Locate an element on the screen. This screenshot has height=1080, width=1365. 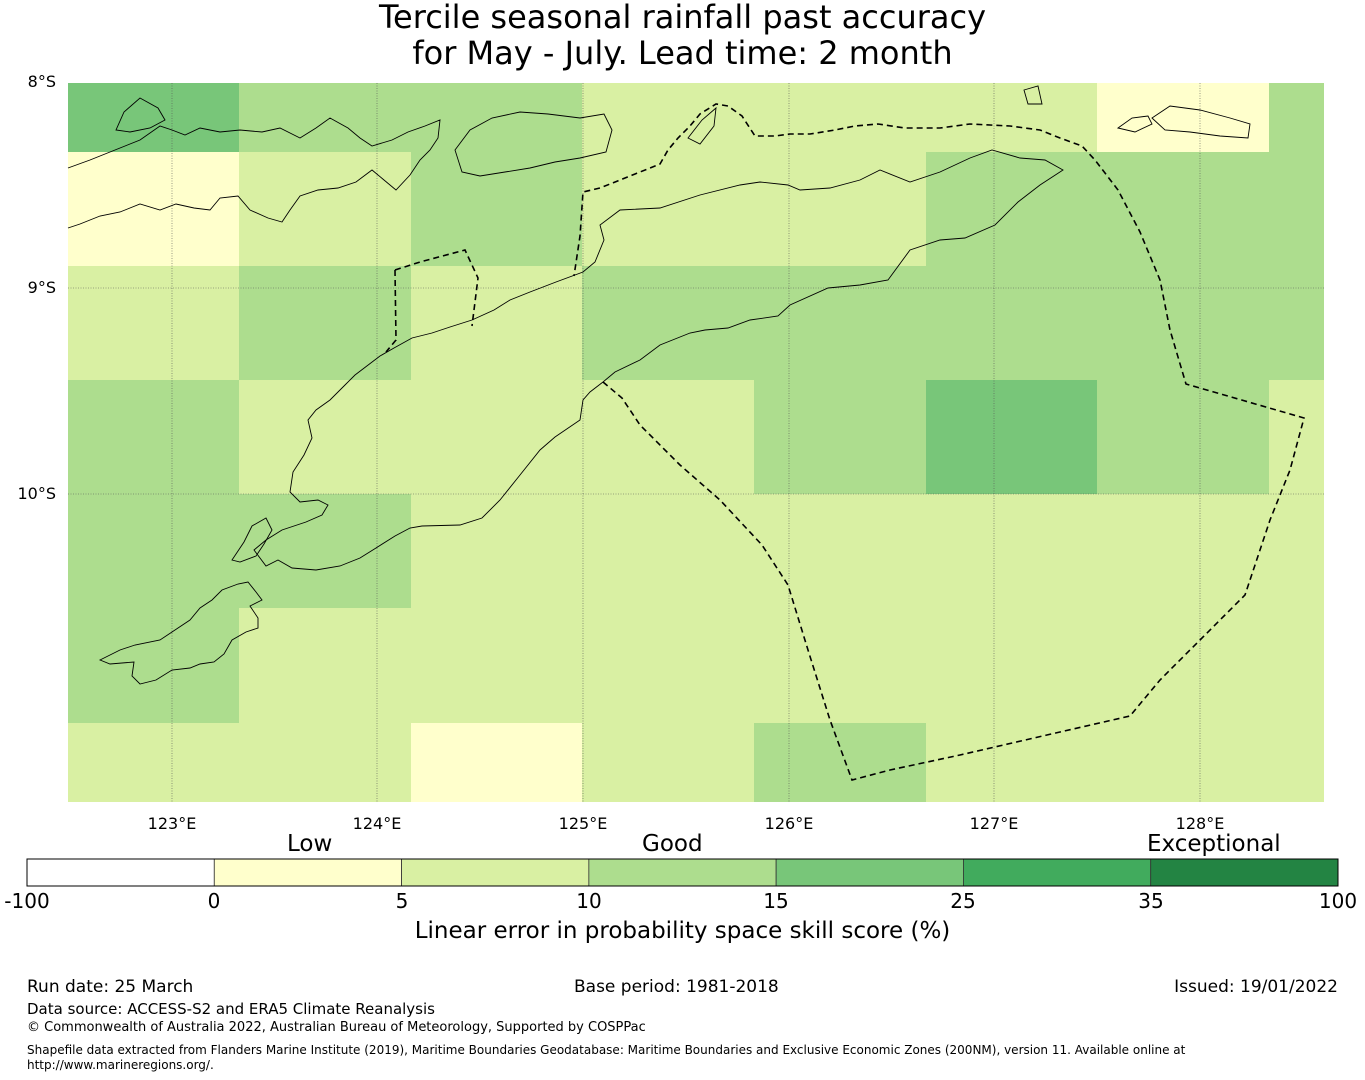
lon-label-123e: 123°E is located at coordinates (172, 823).